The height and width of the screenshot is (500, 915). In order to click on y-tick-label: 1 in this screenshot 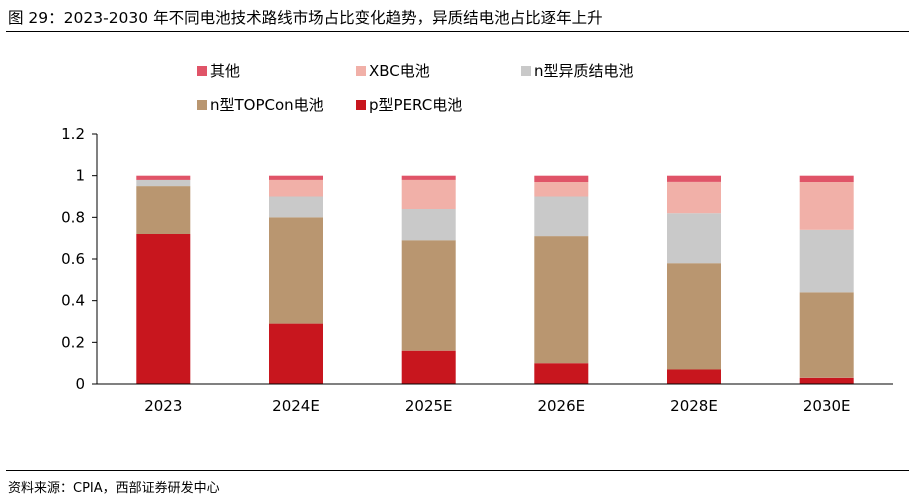, I will do `click(80, 176)`.